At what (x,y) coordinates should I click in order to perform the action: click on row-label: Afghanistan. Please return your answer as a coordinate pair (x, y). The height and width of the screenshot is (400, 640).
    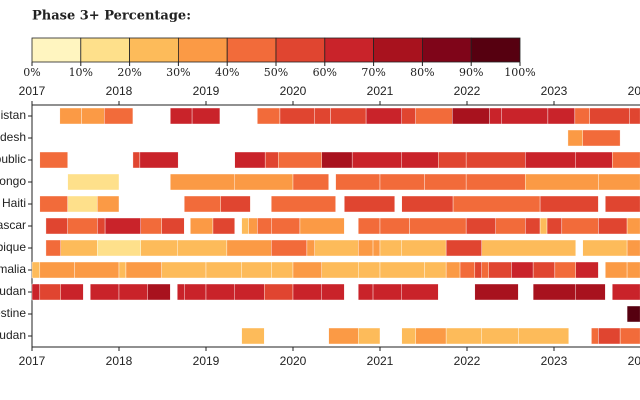
    Looking at the image, I should click on (13, 115).